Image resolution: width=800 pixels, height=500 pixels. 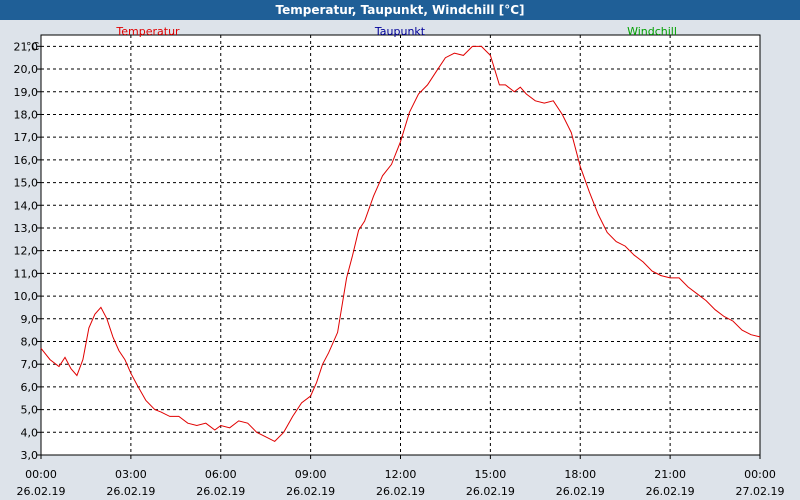 I want to click on y-axis-unit-label: °C, so click(x=33, y=46).